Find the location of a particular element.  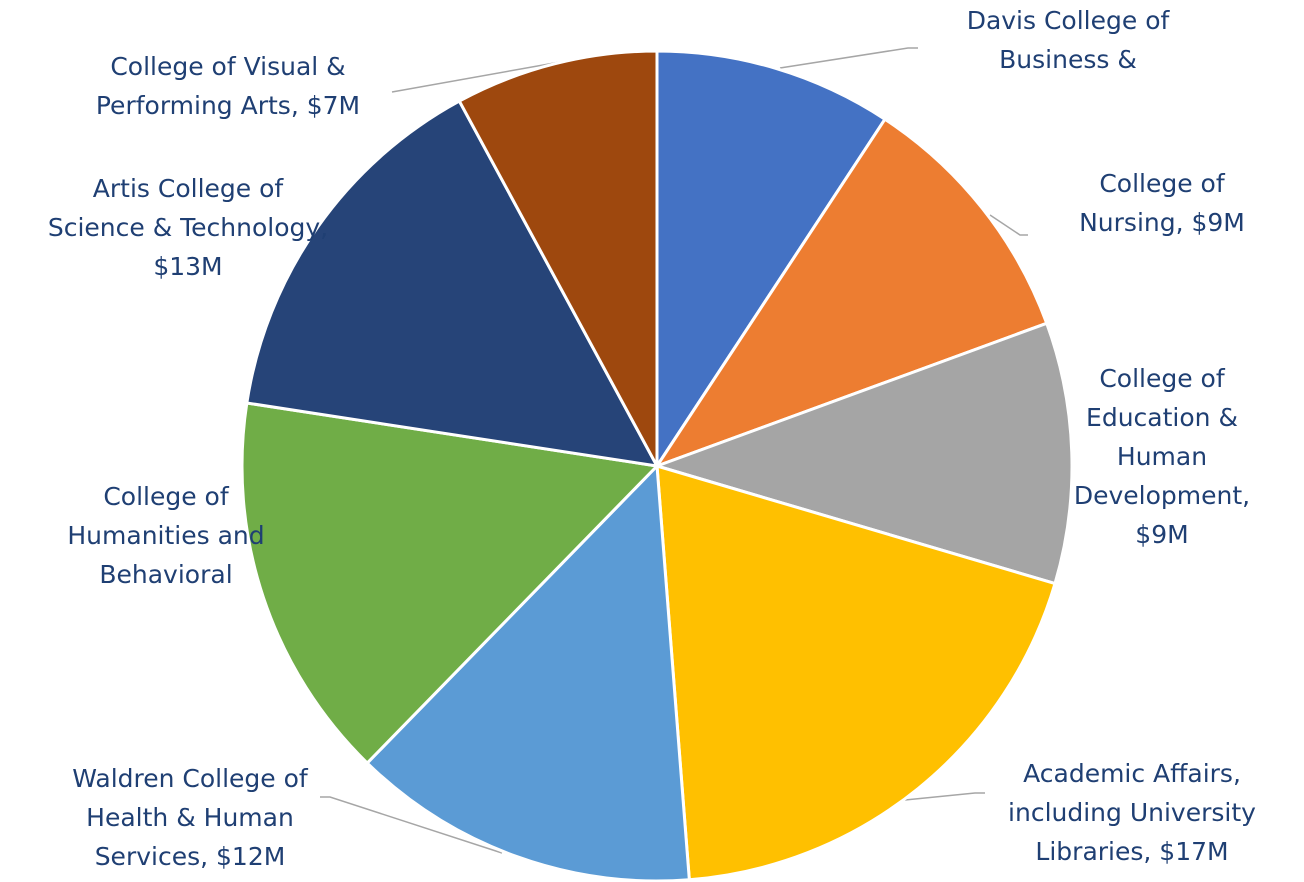

data-label-line: Davis College of is located at coordinates (1069, 20).